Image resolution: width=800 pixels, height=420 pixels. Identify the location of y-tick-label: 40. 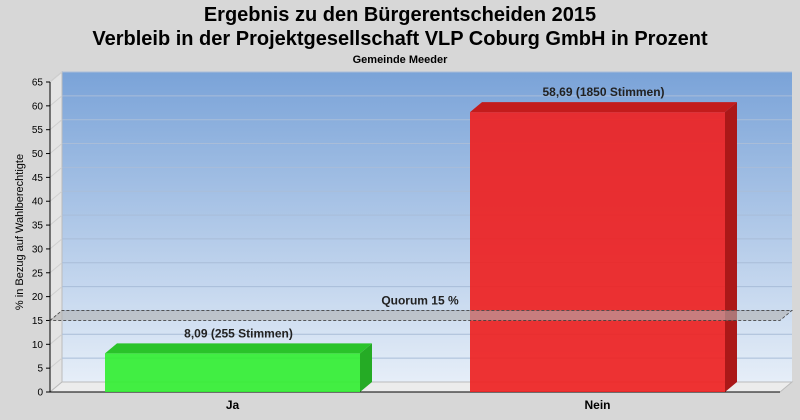
(38, 202).